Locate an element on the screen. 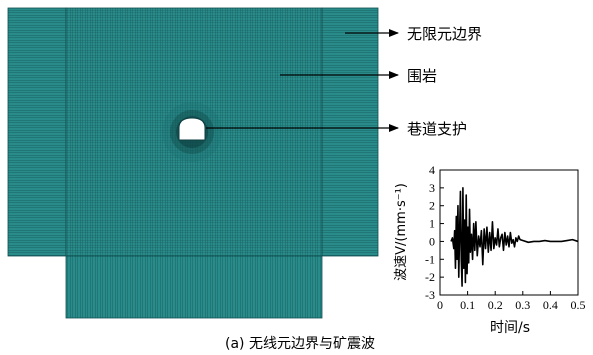 This screenshot has height=355, width=593. infinite-boundary-left is located at coordinates (37, 132).